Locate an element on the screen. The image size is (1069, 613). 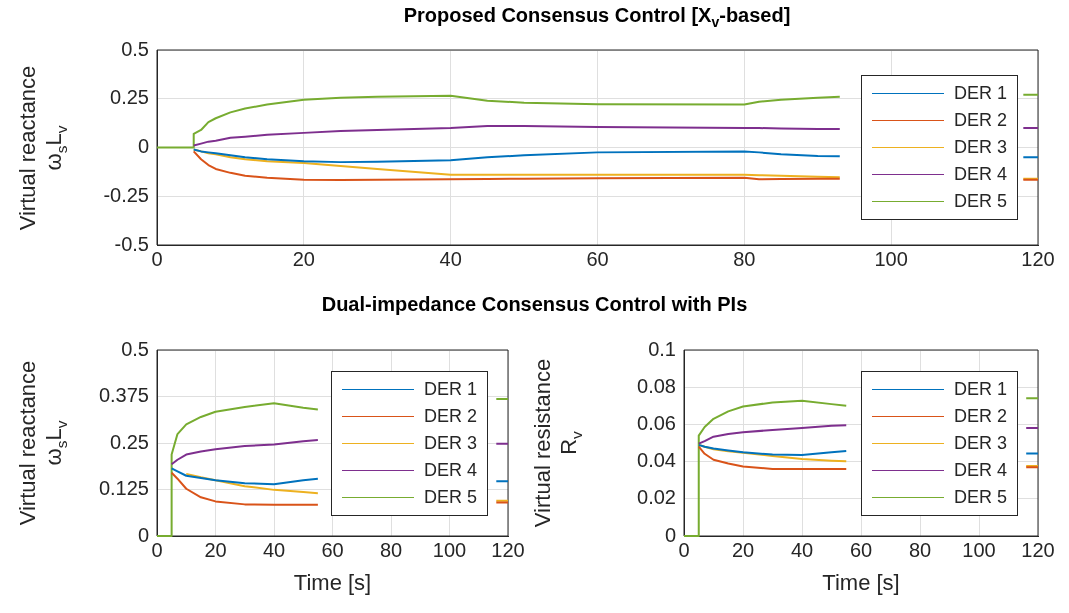
y-tick-label: 0.375 is located at coordinates (123, 395).